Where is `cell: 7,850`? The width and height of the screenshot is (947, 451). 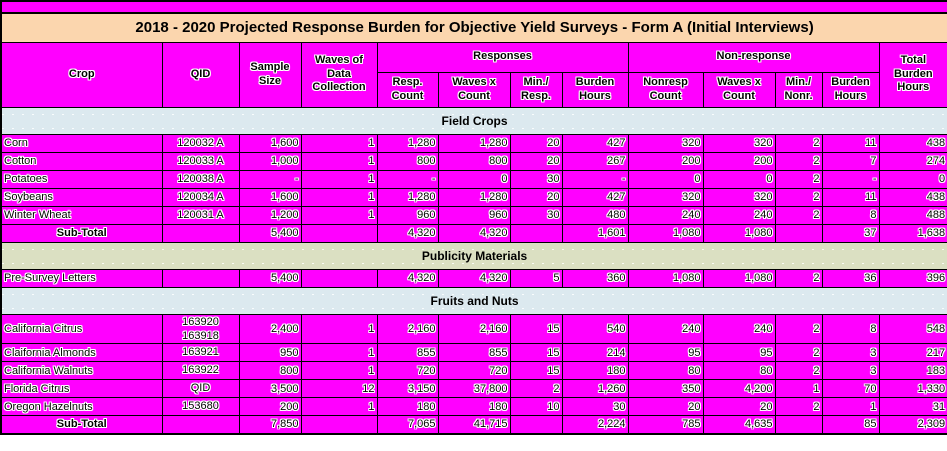
cell: 7,850 is located at coordinates (270, 425).